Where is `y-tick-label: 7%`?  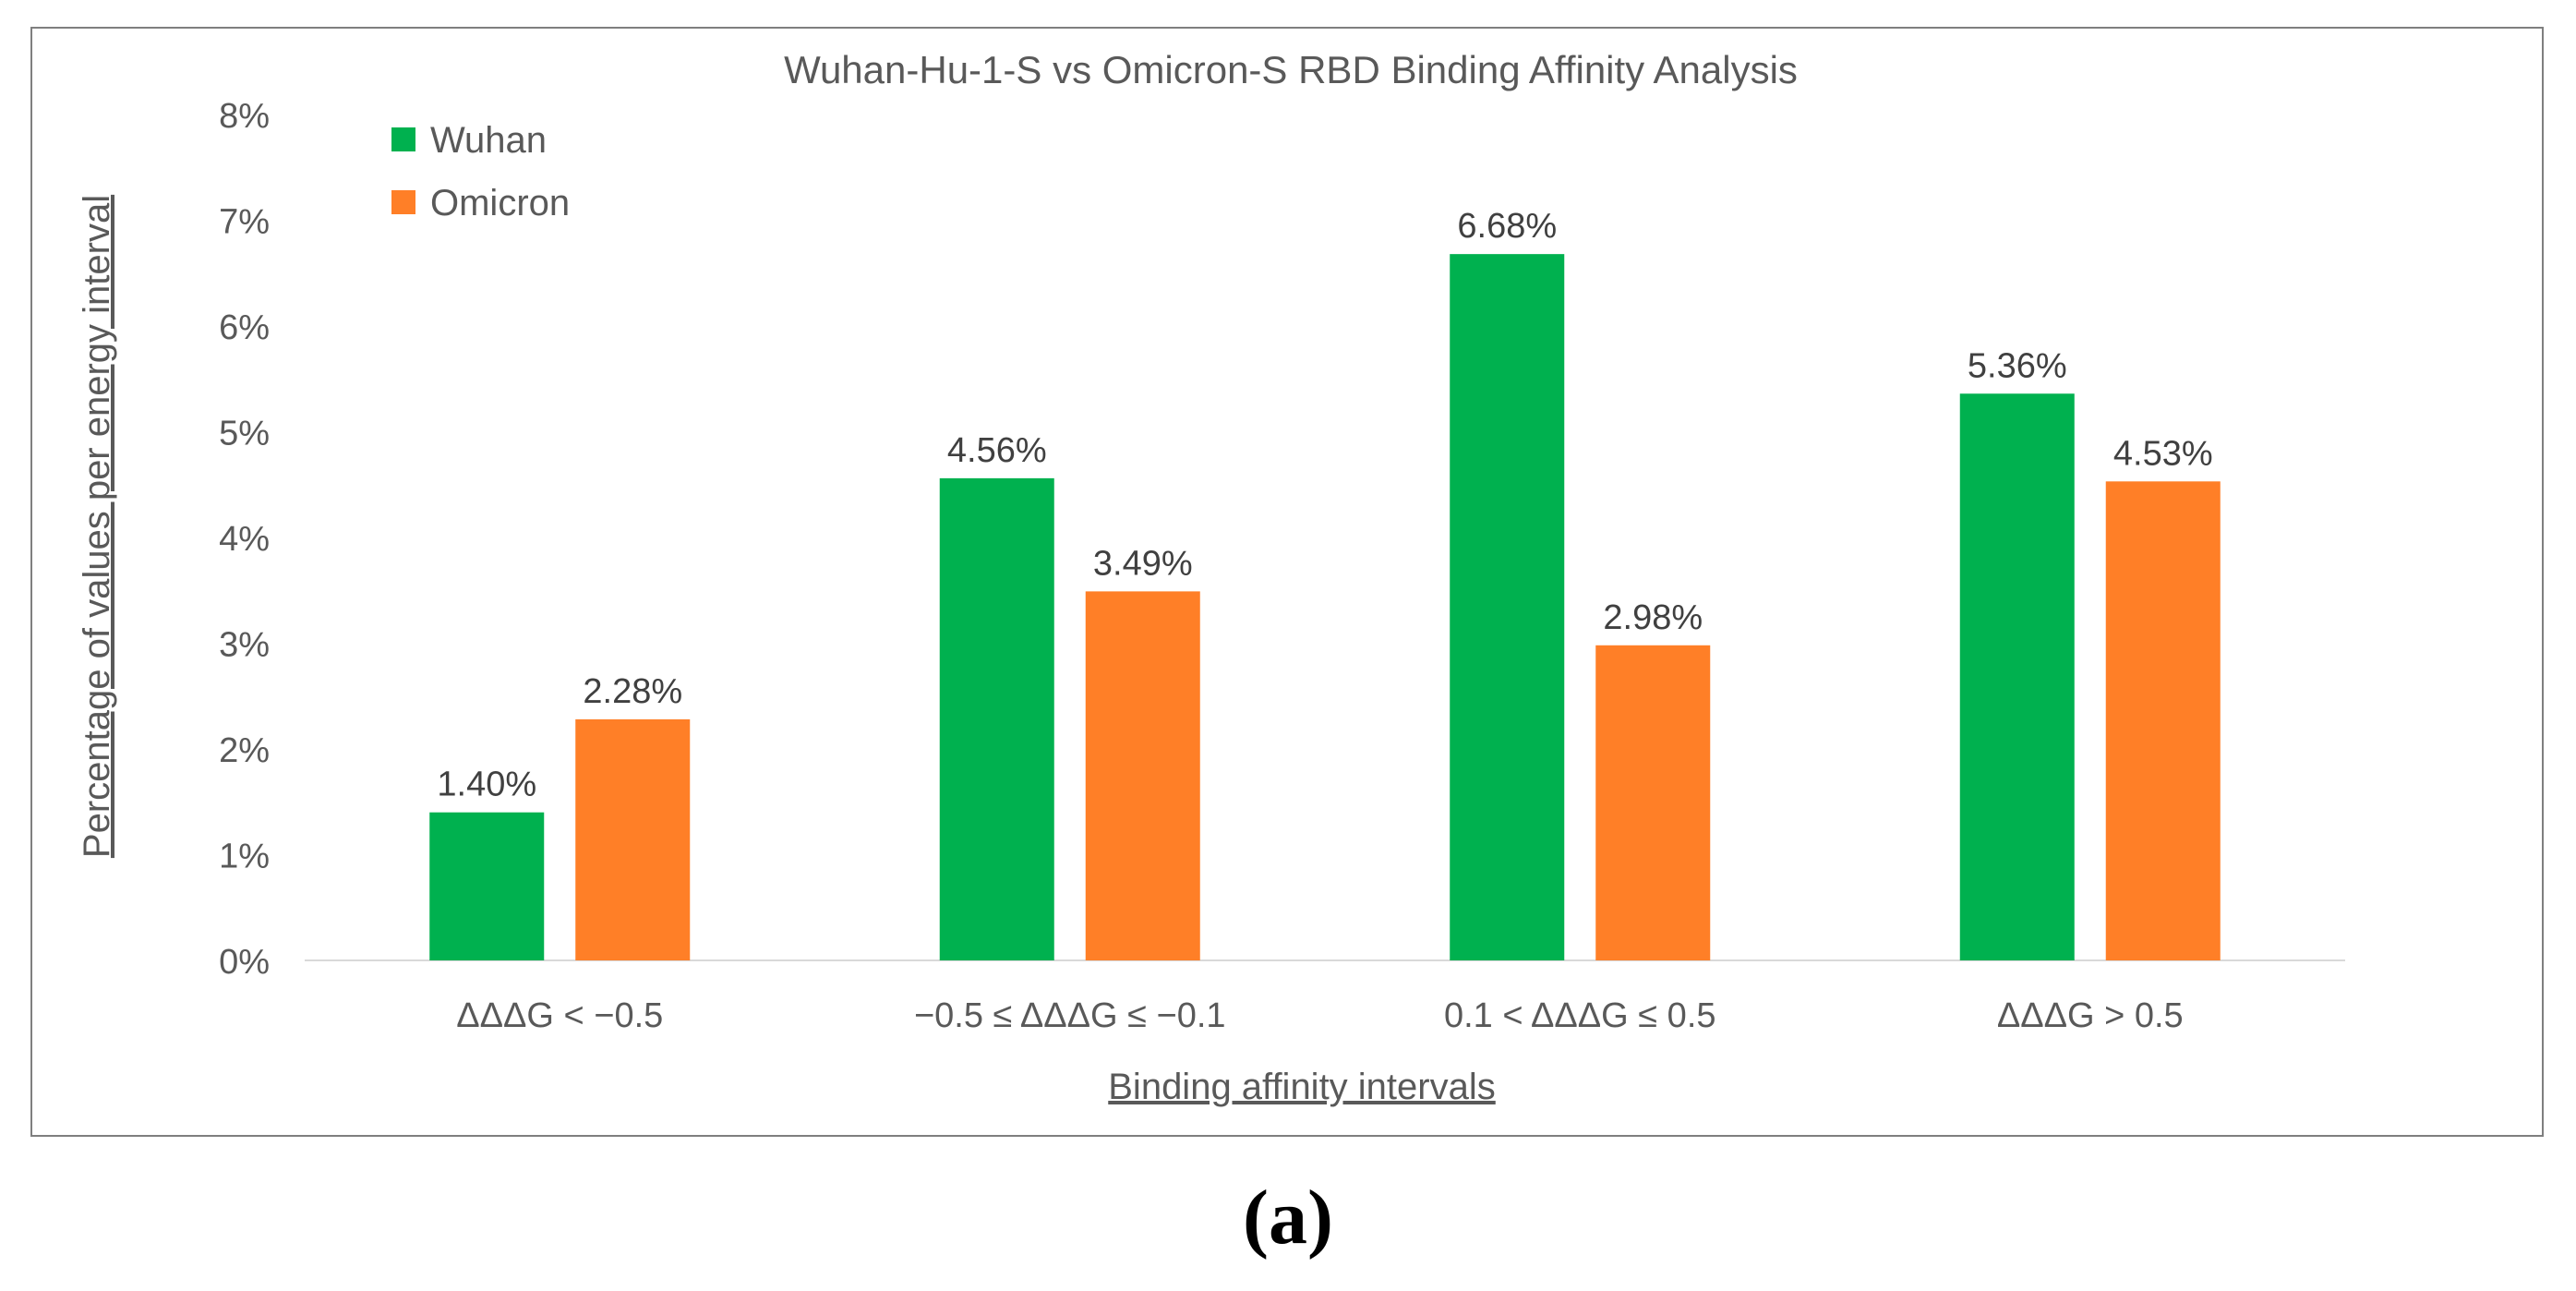 y-tick-label: 7% is located at coordinates (244, 222).